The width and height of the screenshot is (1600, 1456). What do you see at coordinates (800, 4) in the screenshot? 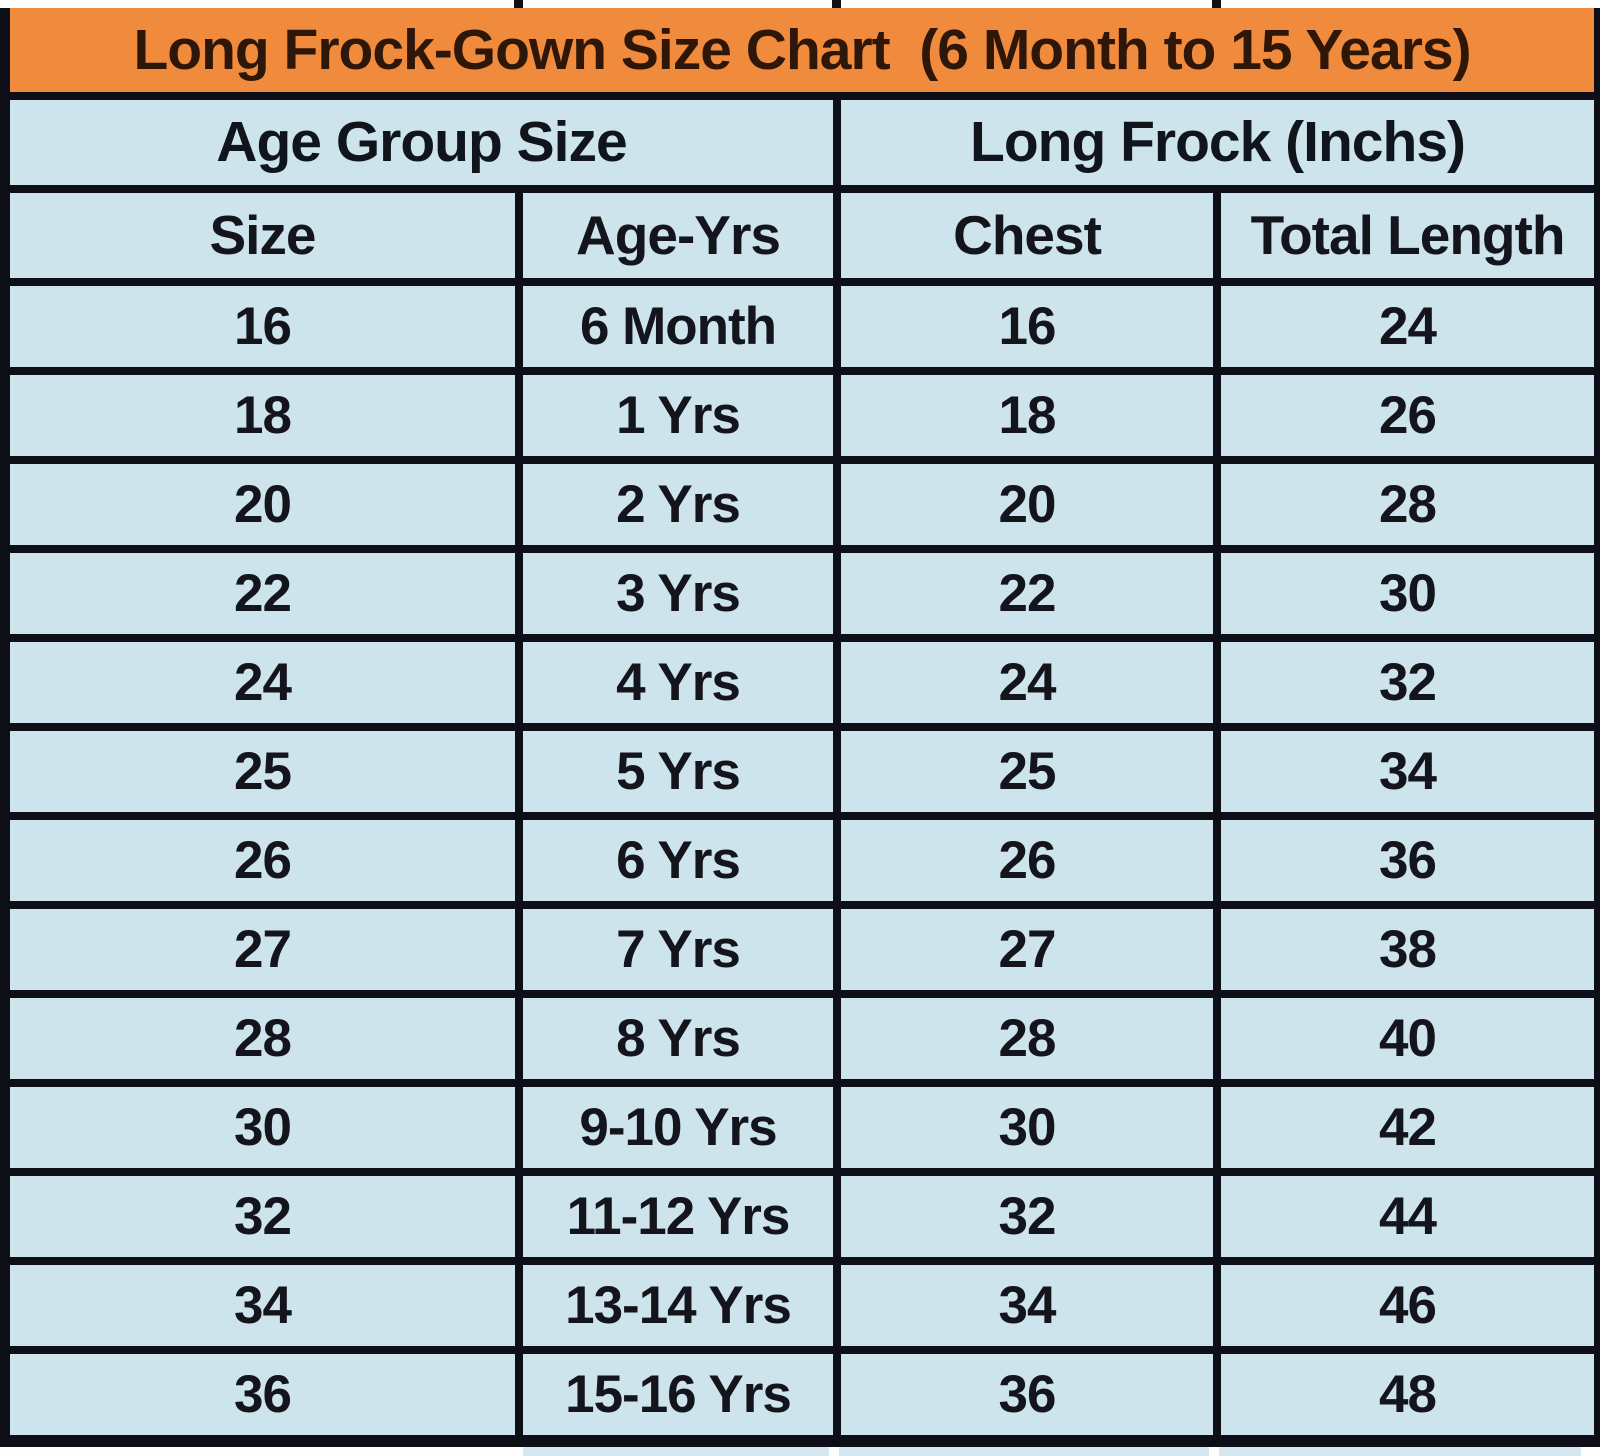
I see `top-edge-strip` at bounding box center [800, 4].